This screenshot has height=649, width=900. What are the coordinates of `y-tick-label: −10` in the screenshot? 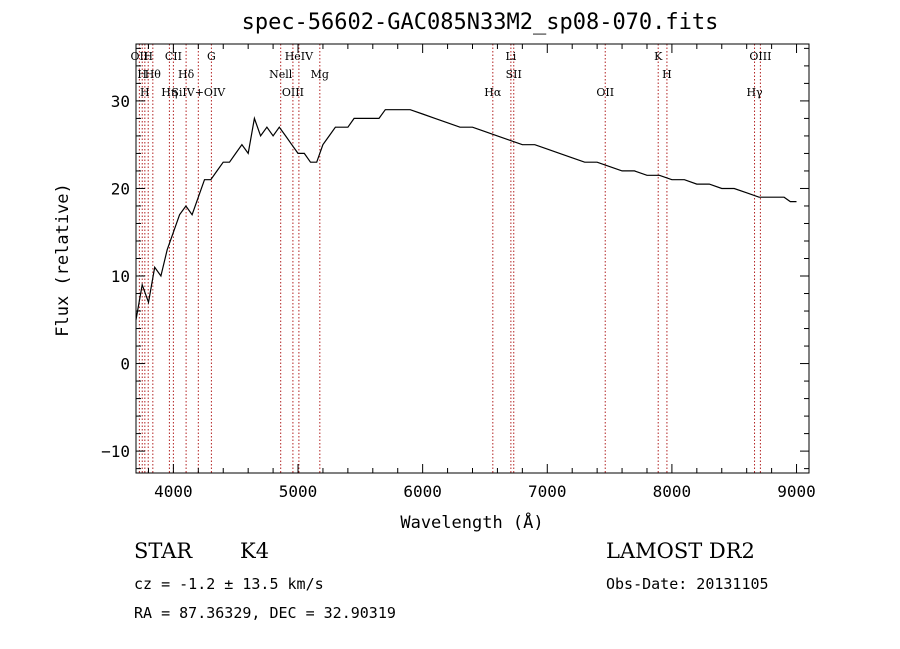 It's located at (115, 451).